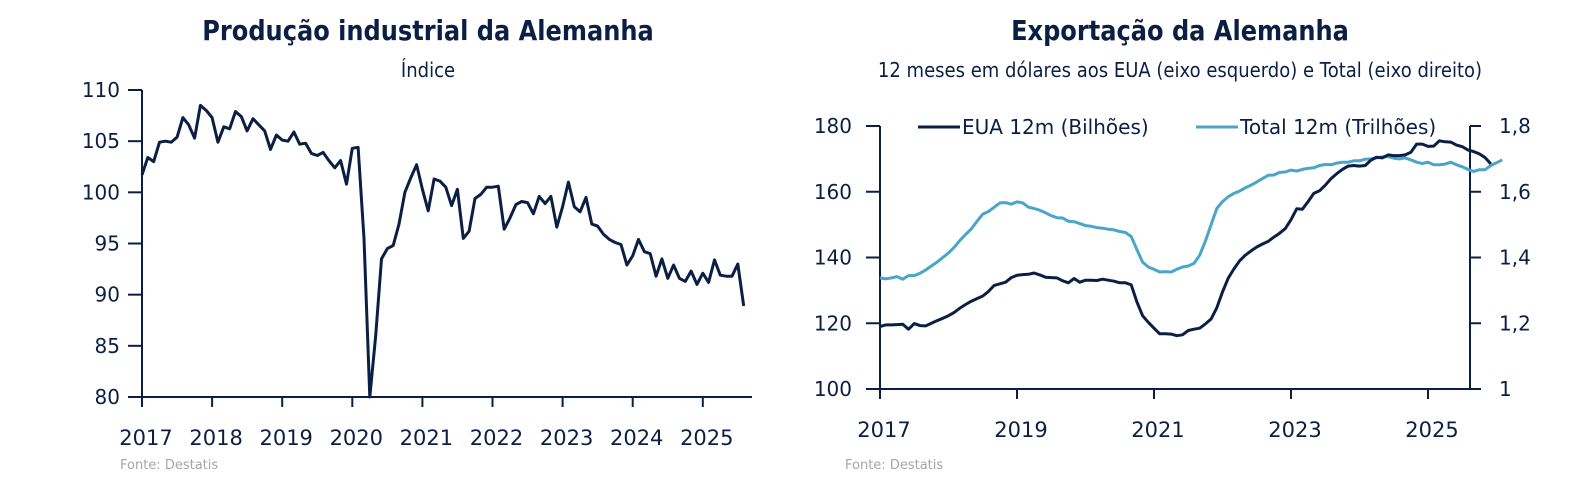 The height and width of the screenshot is (502, 1576). What do you see at coordinates (833, 258) in the screenshot?
I see `right-chart-left-y-tick-label: 140` at bounding box center [833, 258].